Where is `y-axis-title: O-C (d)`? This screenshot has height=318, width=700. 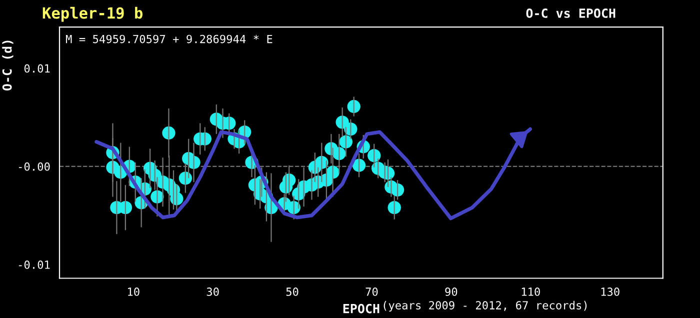
y-axis-title: O-C (d) is located at coordinates (8, 65).